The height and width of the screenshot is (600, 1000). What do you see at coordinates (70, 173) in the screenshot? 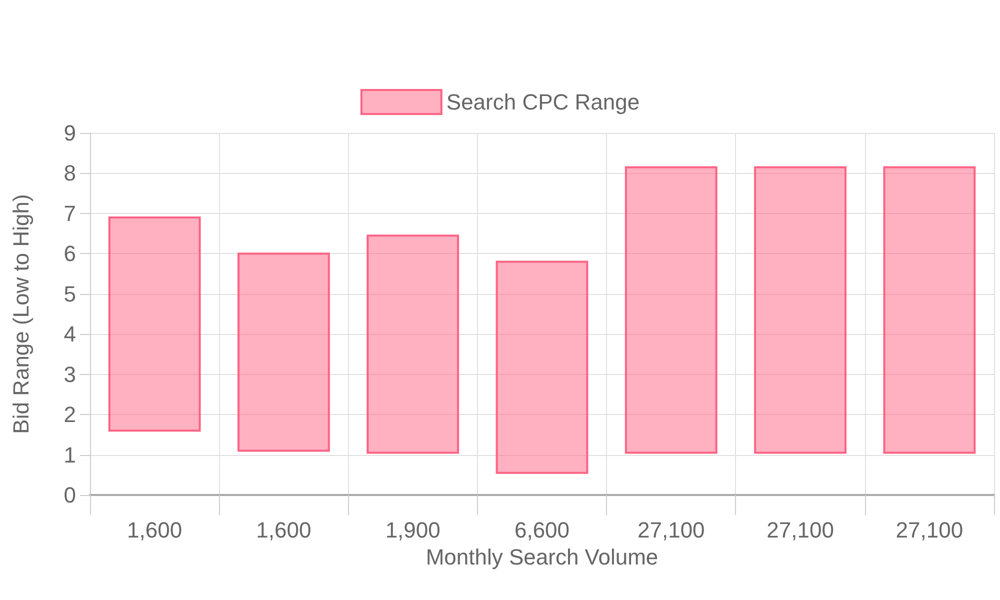
I see `y-tick-label: 8` at bounding box center [70, 173].